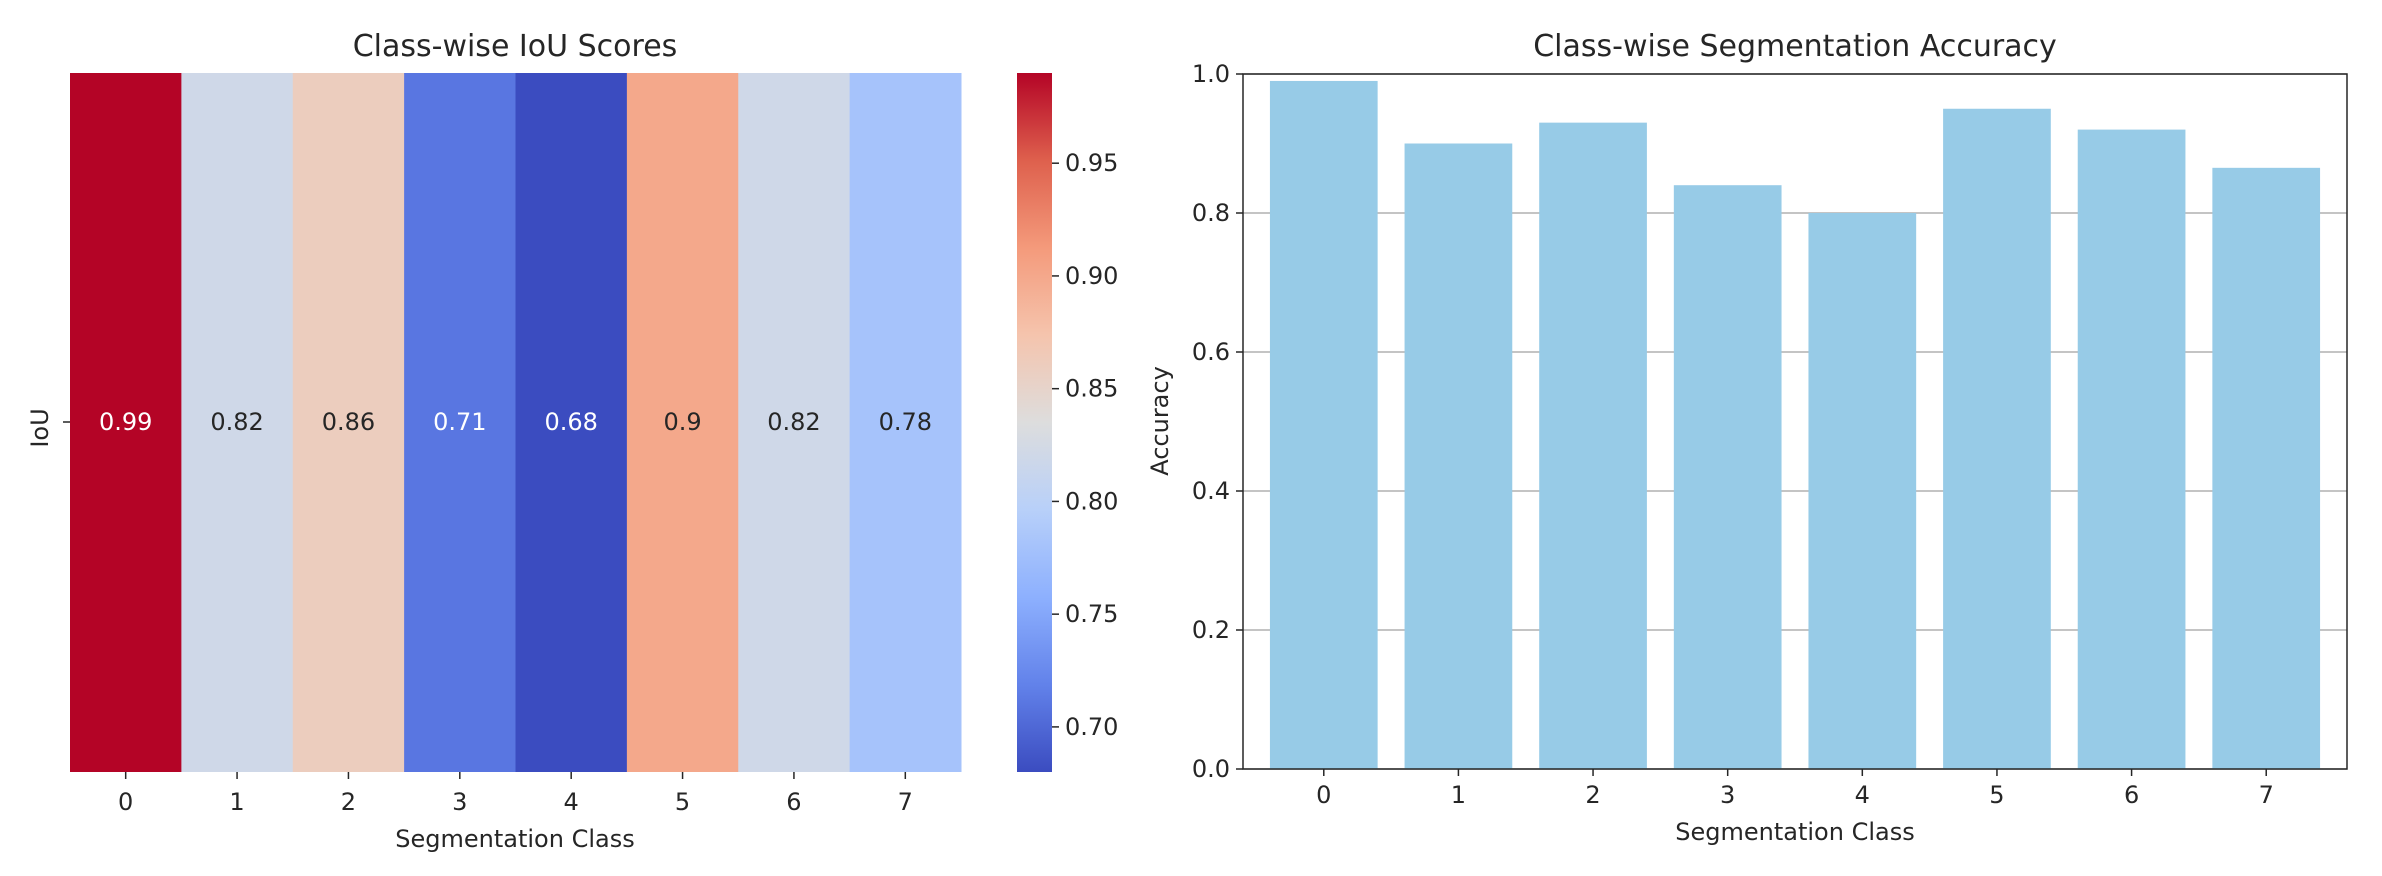 This screenshot has width=2382, height=876. Describe the element at coordinates (348, 802) in the screenshot. I see `heatmap-x-tick-label: 2` at that location.